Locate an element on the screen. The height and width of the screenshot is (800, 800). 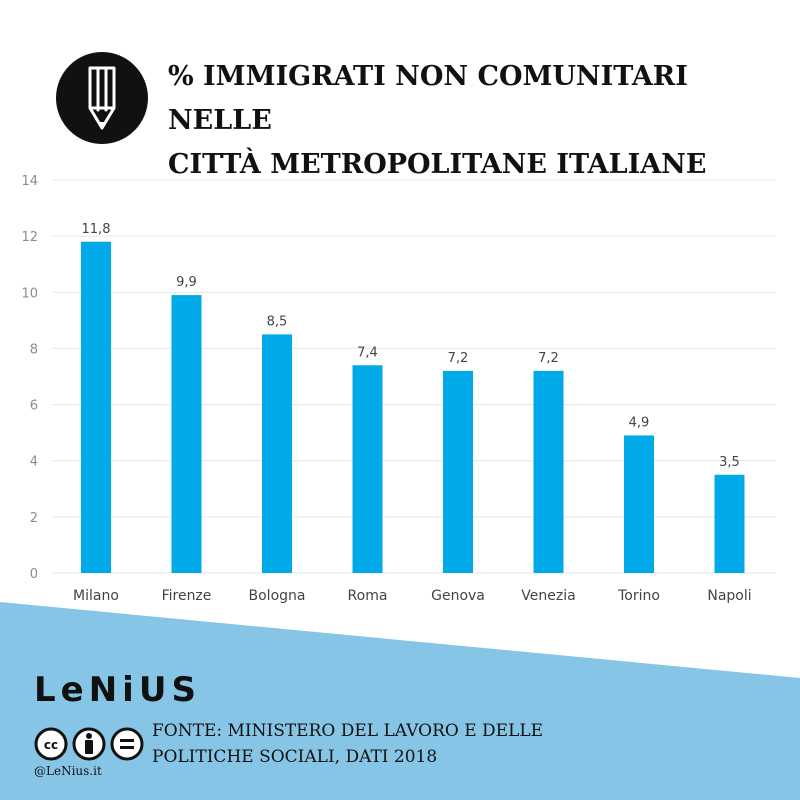
y-tick-label: 0 is located at coordinates (34, 574).